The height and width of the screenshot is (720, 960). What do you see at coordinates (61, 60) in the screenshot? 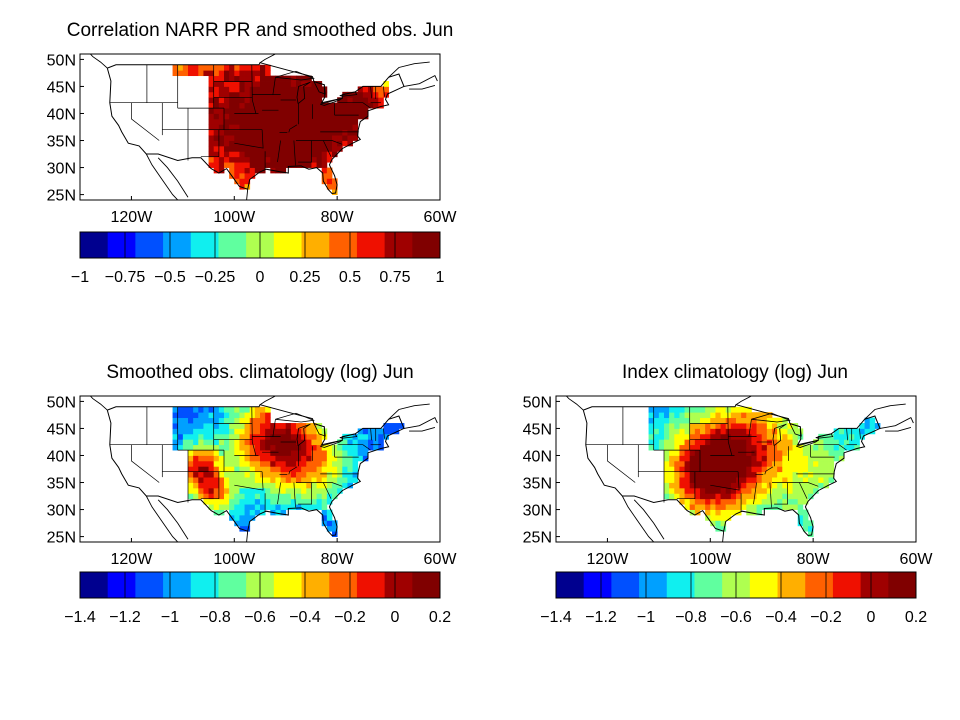
I see `lat-tick-label: 50N` at bounding box center [61, 60].